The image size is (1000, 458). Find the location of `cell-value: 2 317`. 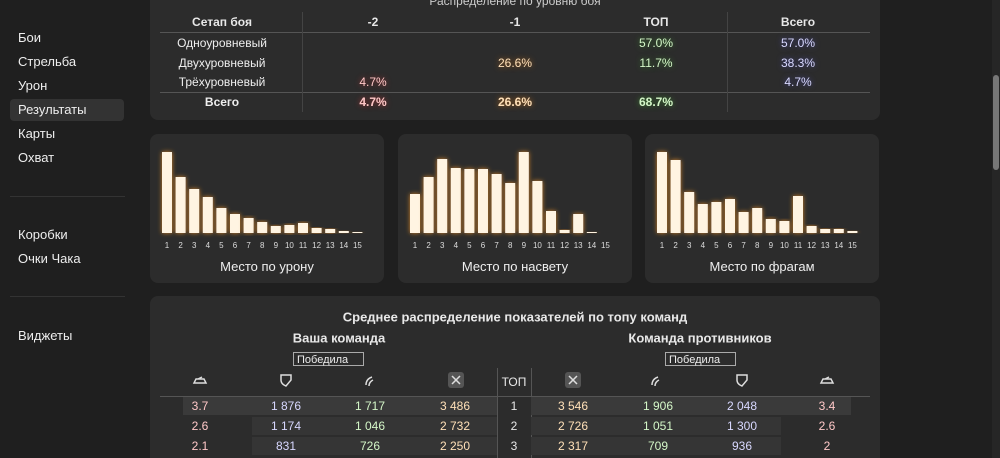

cell-value: 2 317 is located at coordinates (573, 446).